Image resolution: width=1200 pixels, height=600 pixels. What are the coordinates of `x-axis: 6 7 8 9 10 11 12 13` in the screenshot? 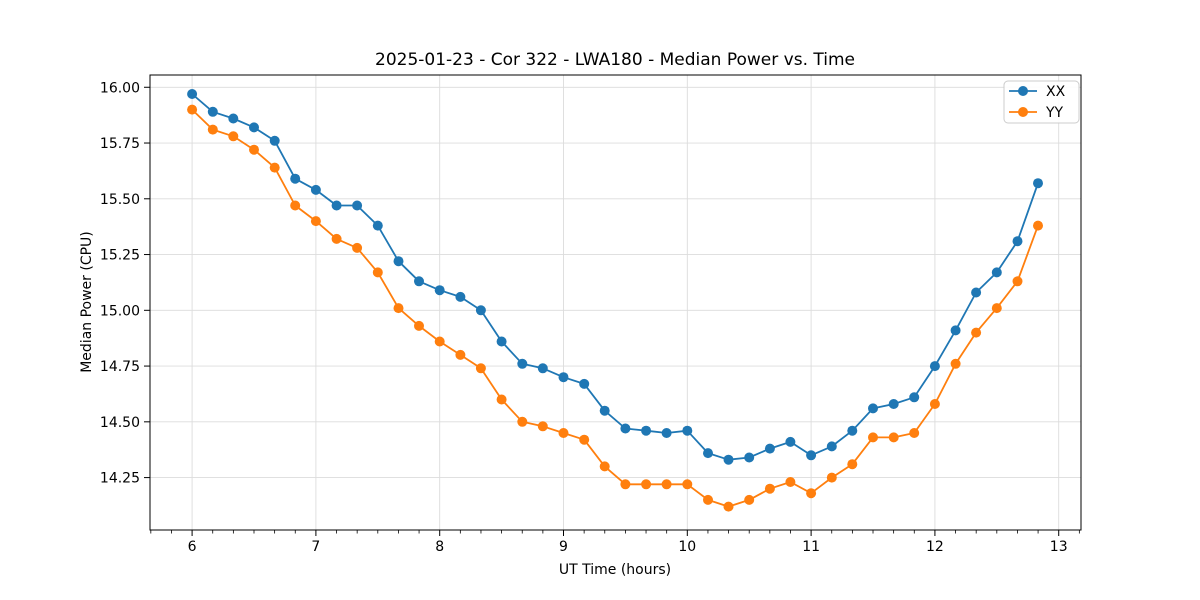 It's located at (615, 542).